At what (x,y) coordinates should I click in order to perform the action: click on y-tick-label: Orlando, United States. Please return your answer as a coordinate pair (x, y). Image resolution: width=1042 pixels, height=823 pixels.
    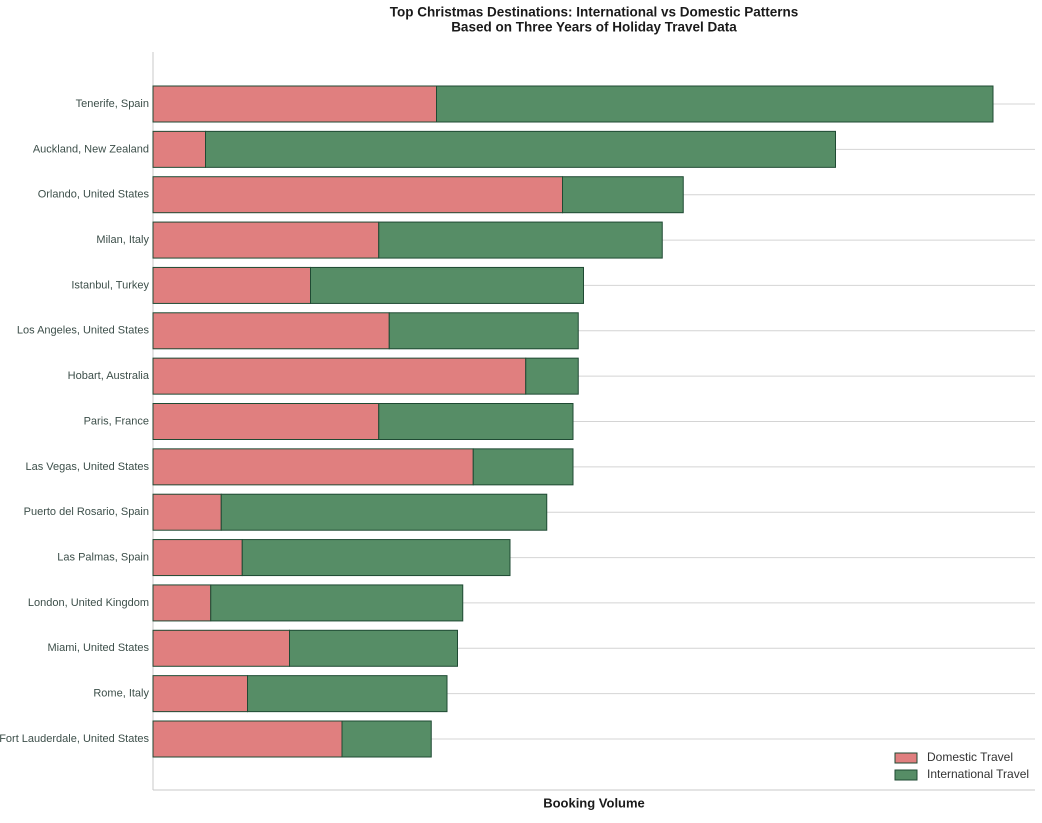
    Looking at the image, I should click on (94, 195).